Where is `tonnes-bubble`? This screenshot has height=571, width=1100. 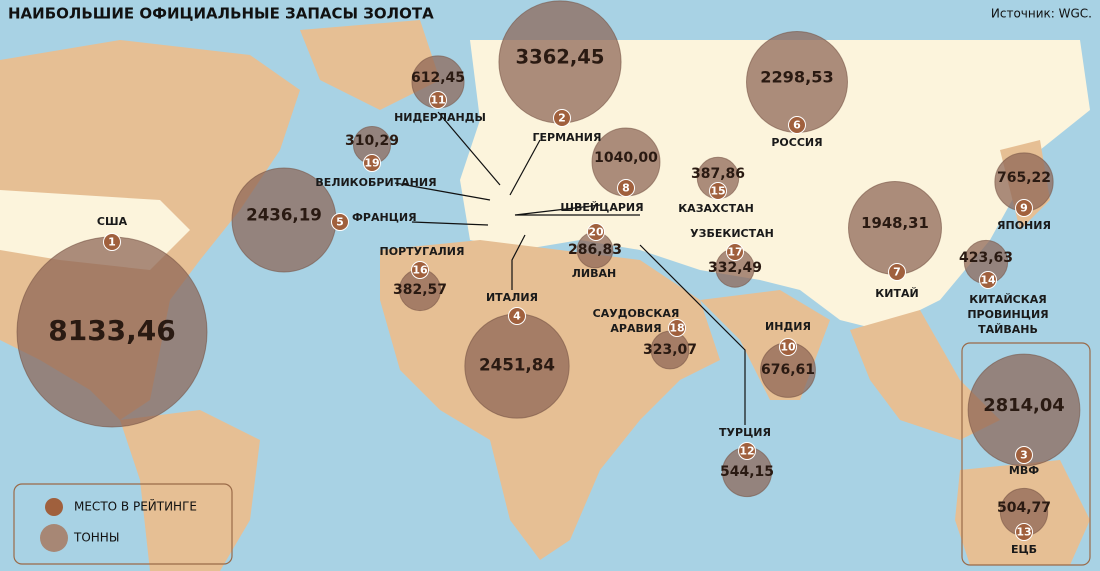 tonnes-bubble is located at coordinates (1024, 410).